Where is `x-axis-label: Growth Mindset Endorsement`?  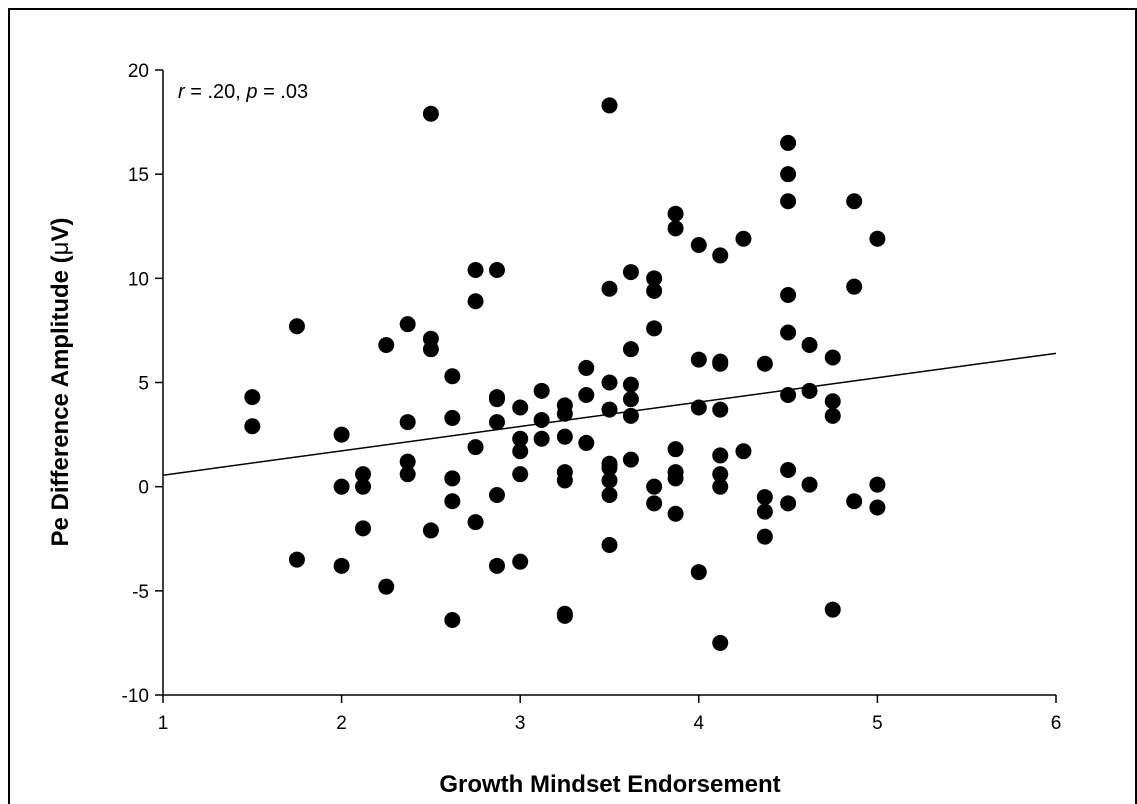
x-axis-label: Growth Mindset Endorsement is located at coordinates (609, 784).